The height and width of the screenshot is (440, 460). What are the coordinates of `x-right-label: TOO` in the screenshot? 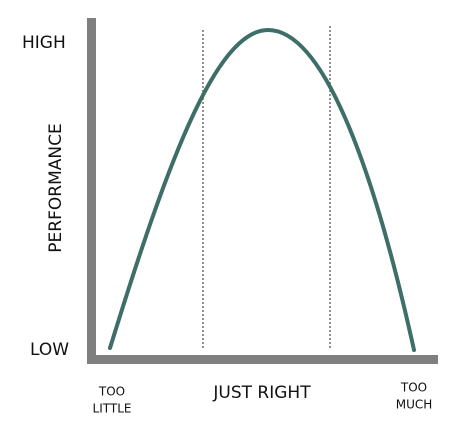 It's located at (413, 388).